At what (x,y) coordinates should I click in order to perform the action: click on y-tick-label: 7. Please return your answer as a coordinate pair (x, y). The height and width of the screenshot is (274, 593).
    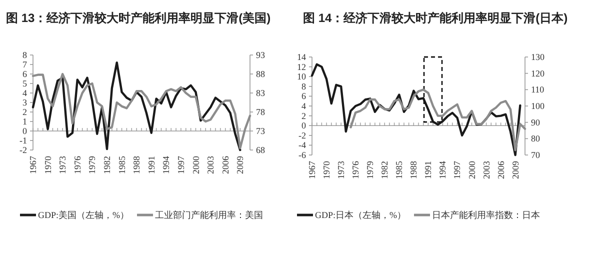
    Looking at the image, I should click on (25, 65).